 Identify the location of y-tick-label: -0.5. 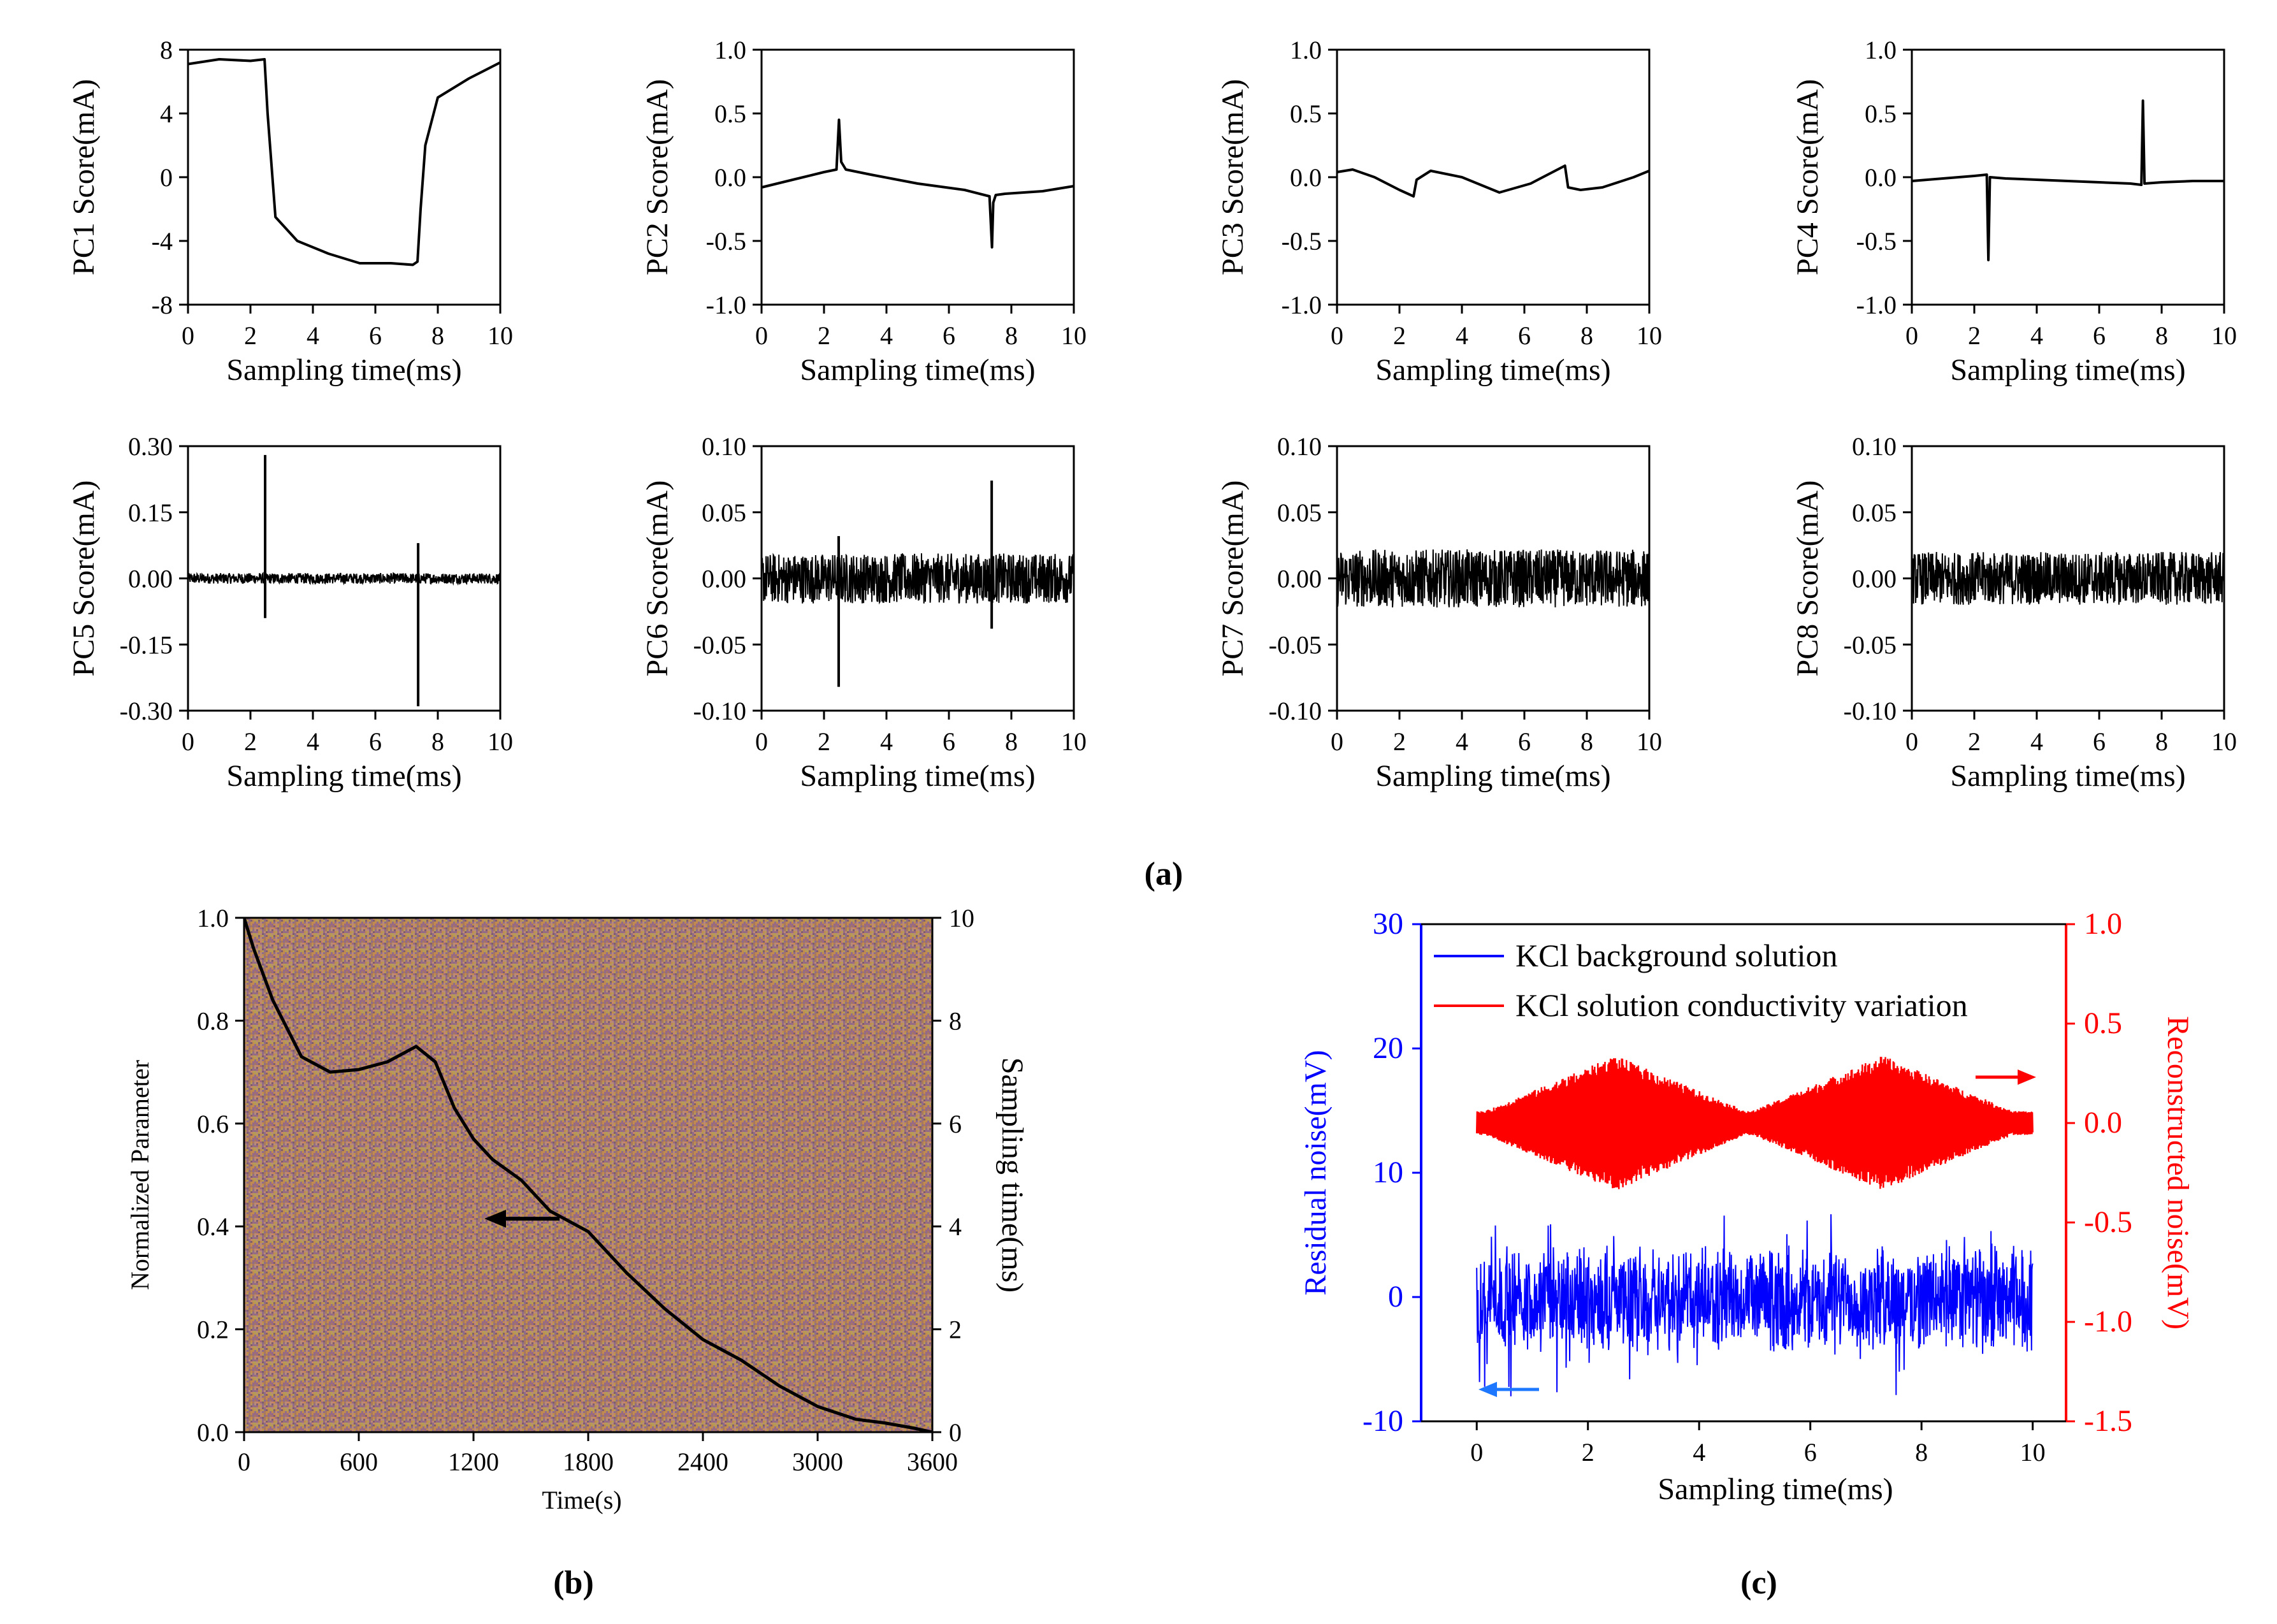
(1876, 241).